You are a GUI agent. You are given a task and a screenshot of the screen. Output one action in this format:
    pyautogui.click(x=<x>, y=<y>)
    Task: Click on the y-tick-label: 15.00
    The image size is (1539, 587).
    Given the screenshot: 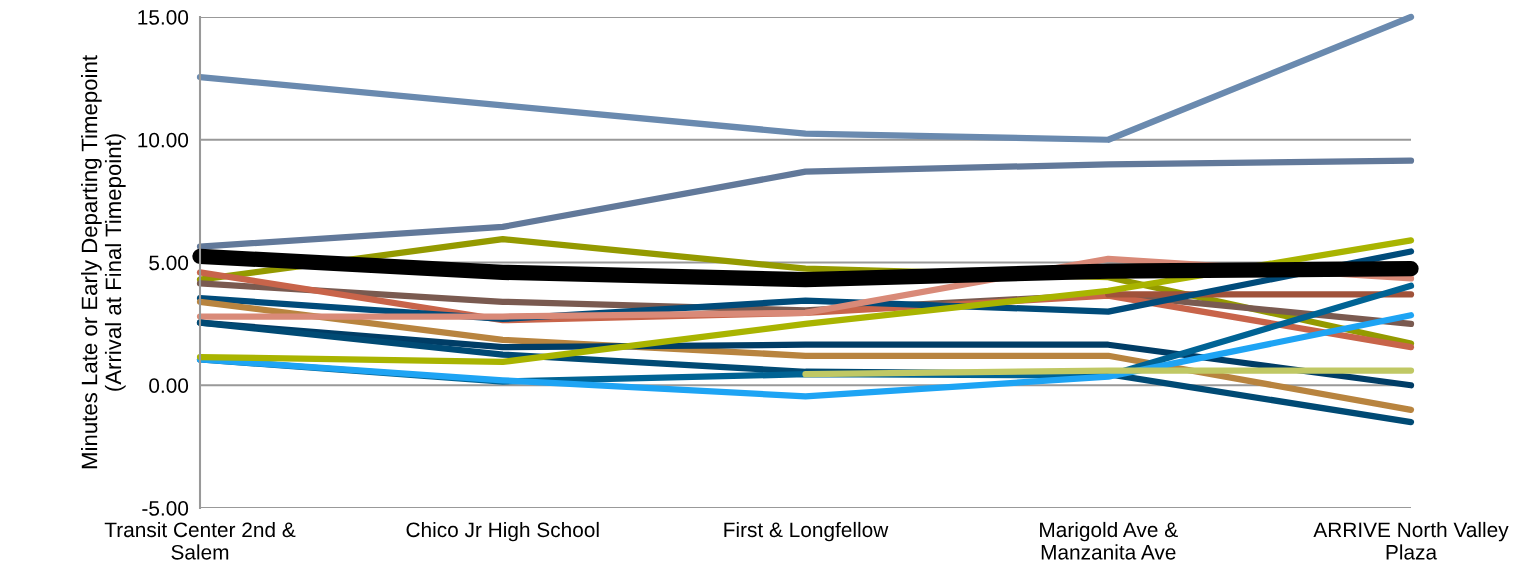 What is the action you would take?
    pyautogui.click(x=163, y=17)
    